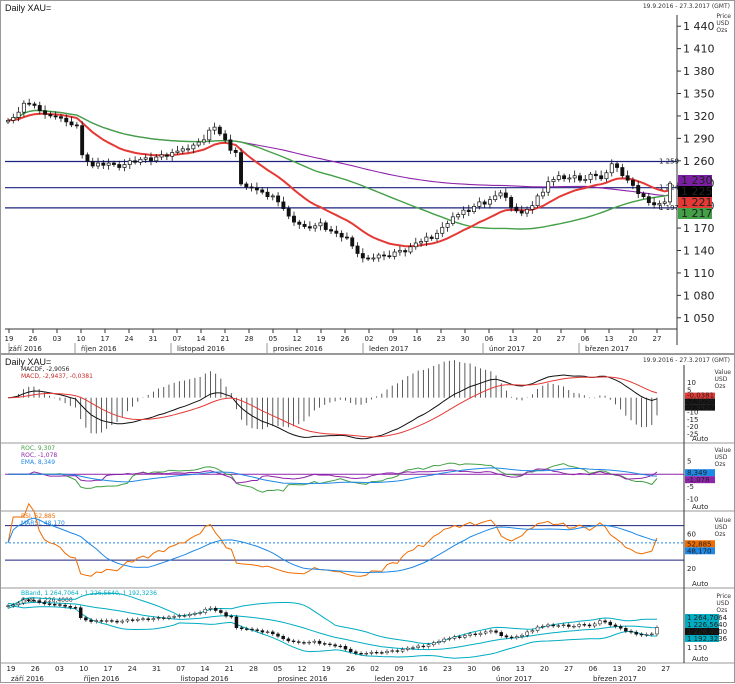  I want to click on bband-upper-line, so click(332, 618).